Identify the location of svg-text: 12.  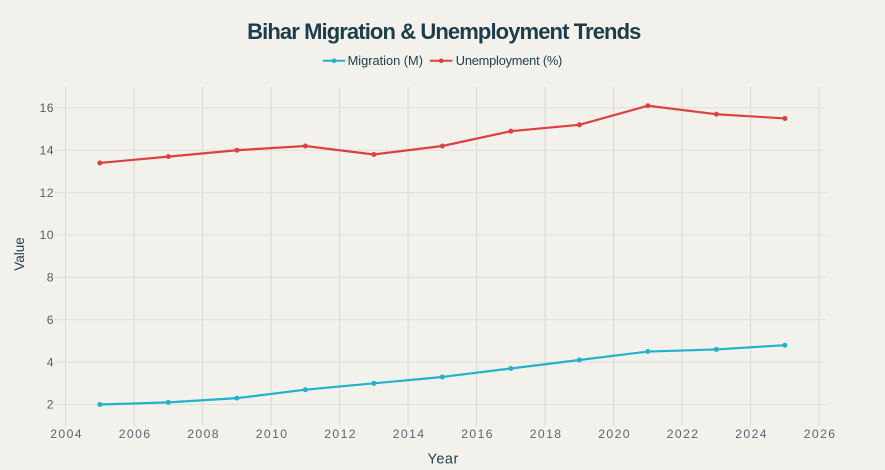
(46, 193).